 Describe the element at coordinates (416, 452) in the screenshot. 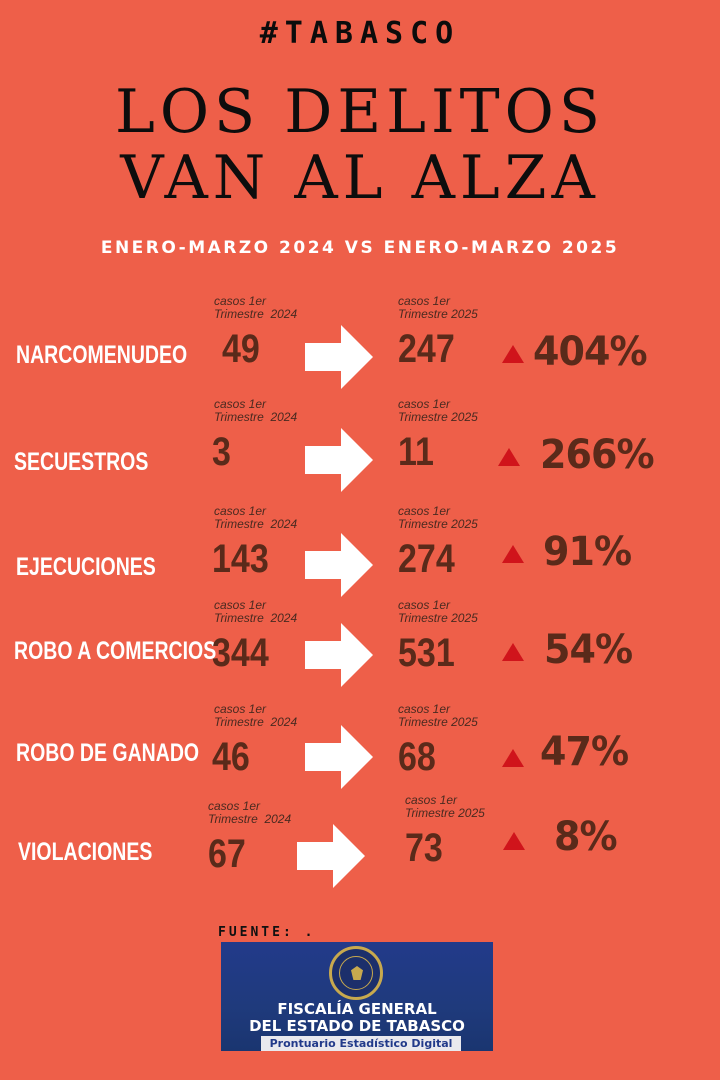

I see `value-2025: 11` at that location.